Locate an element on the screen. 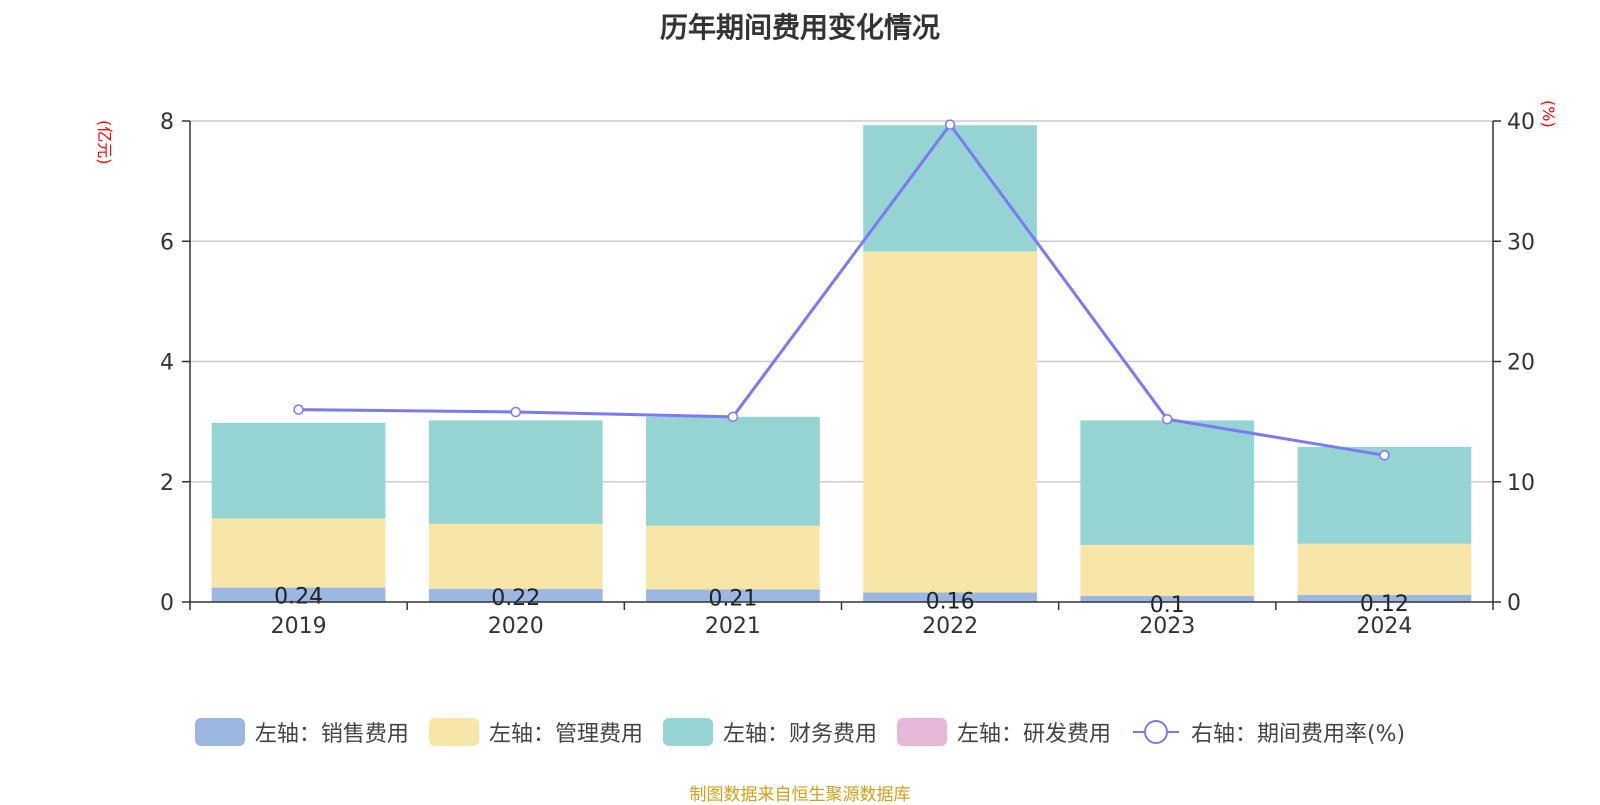 The width and height of the screenshot is (1600, 805). bar-data-label: 0.24 is located at coordinates (298, 597).